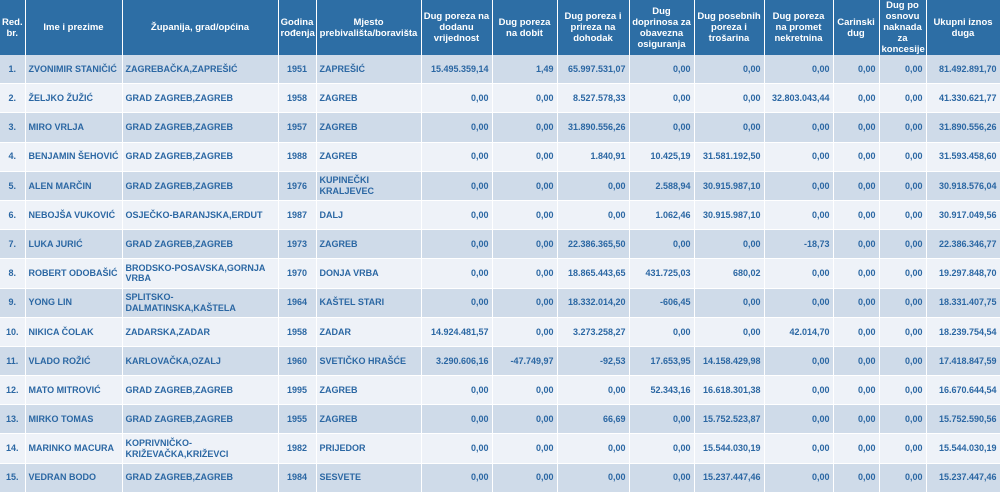 The width and height of the screenshot is (1000, 493). I want to click on cell-place: KUPINEČKI KRALJEVEC, so click(369, 186).